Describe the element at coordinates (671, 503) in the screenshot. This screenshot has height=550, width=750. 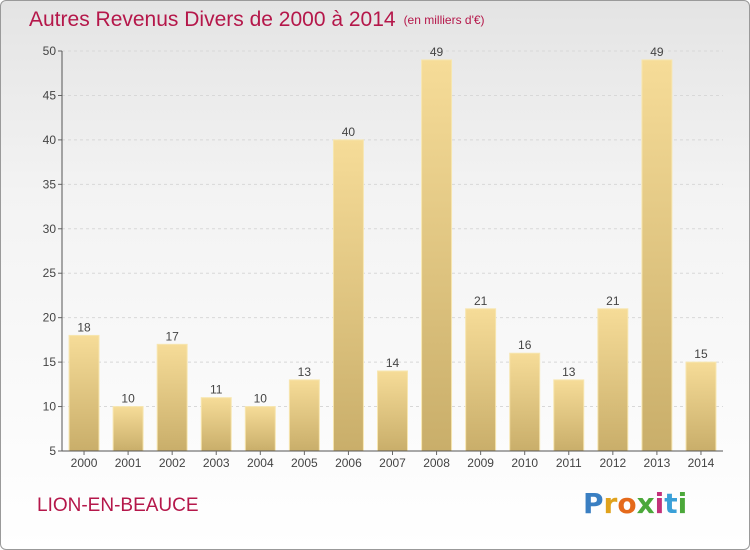
I see `logo-letter: t` at that location.